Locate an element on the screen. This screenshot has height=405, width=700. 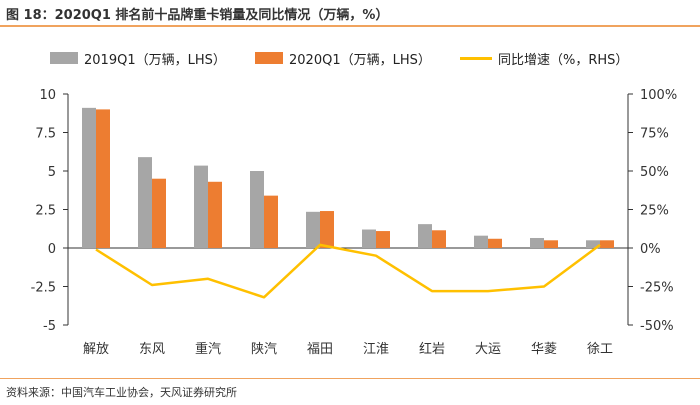
right-tick-label: -25% is located at coordinates (657, 288).